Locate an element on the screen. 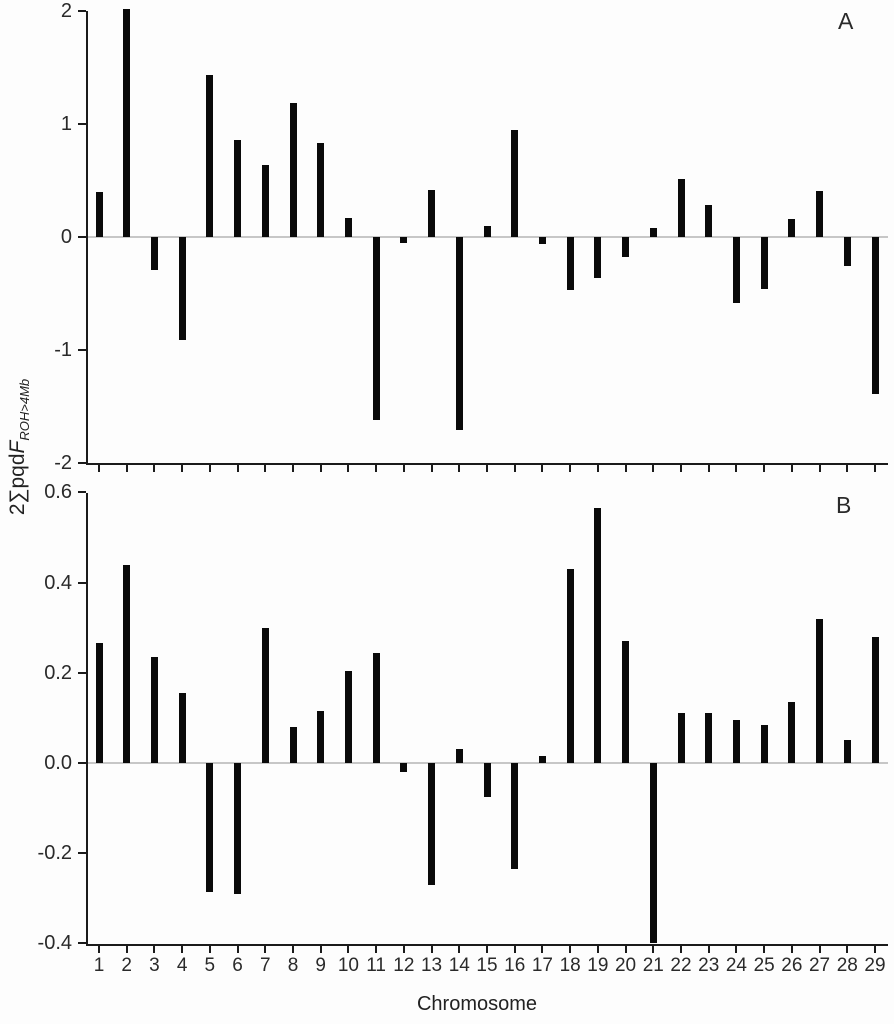 The image size is (894, 1024). zero-line-panel-a is located at coordinates (488, 237).